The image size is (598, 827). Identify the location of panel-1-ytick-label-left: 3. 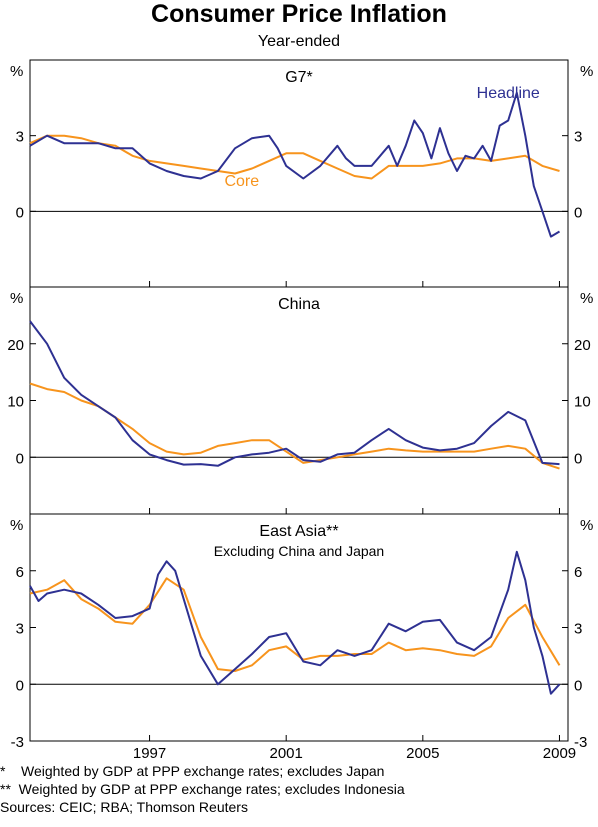
(20, 137).